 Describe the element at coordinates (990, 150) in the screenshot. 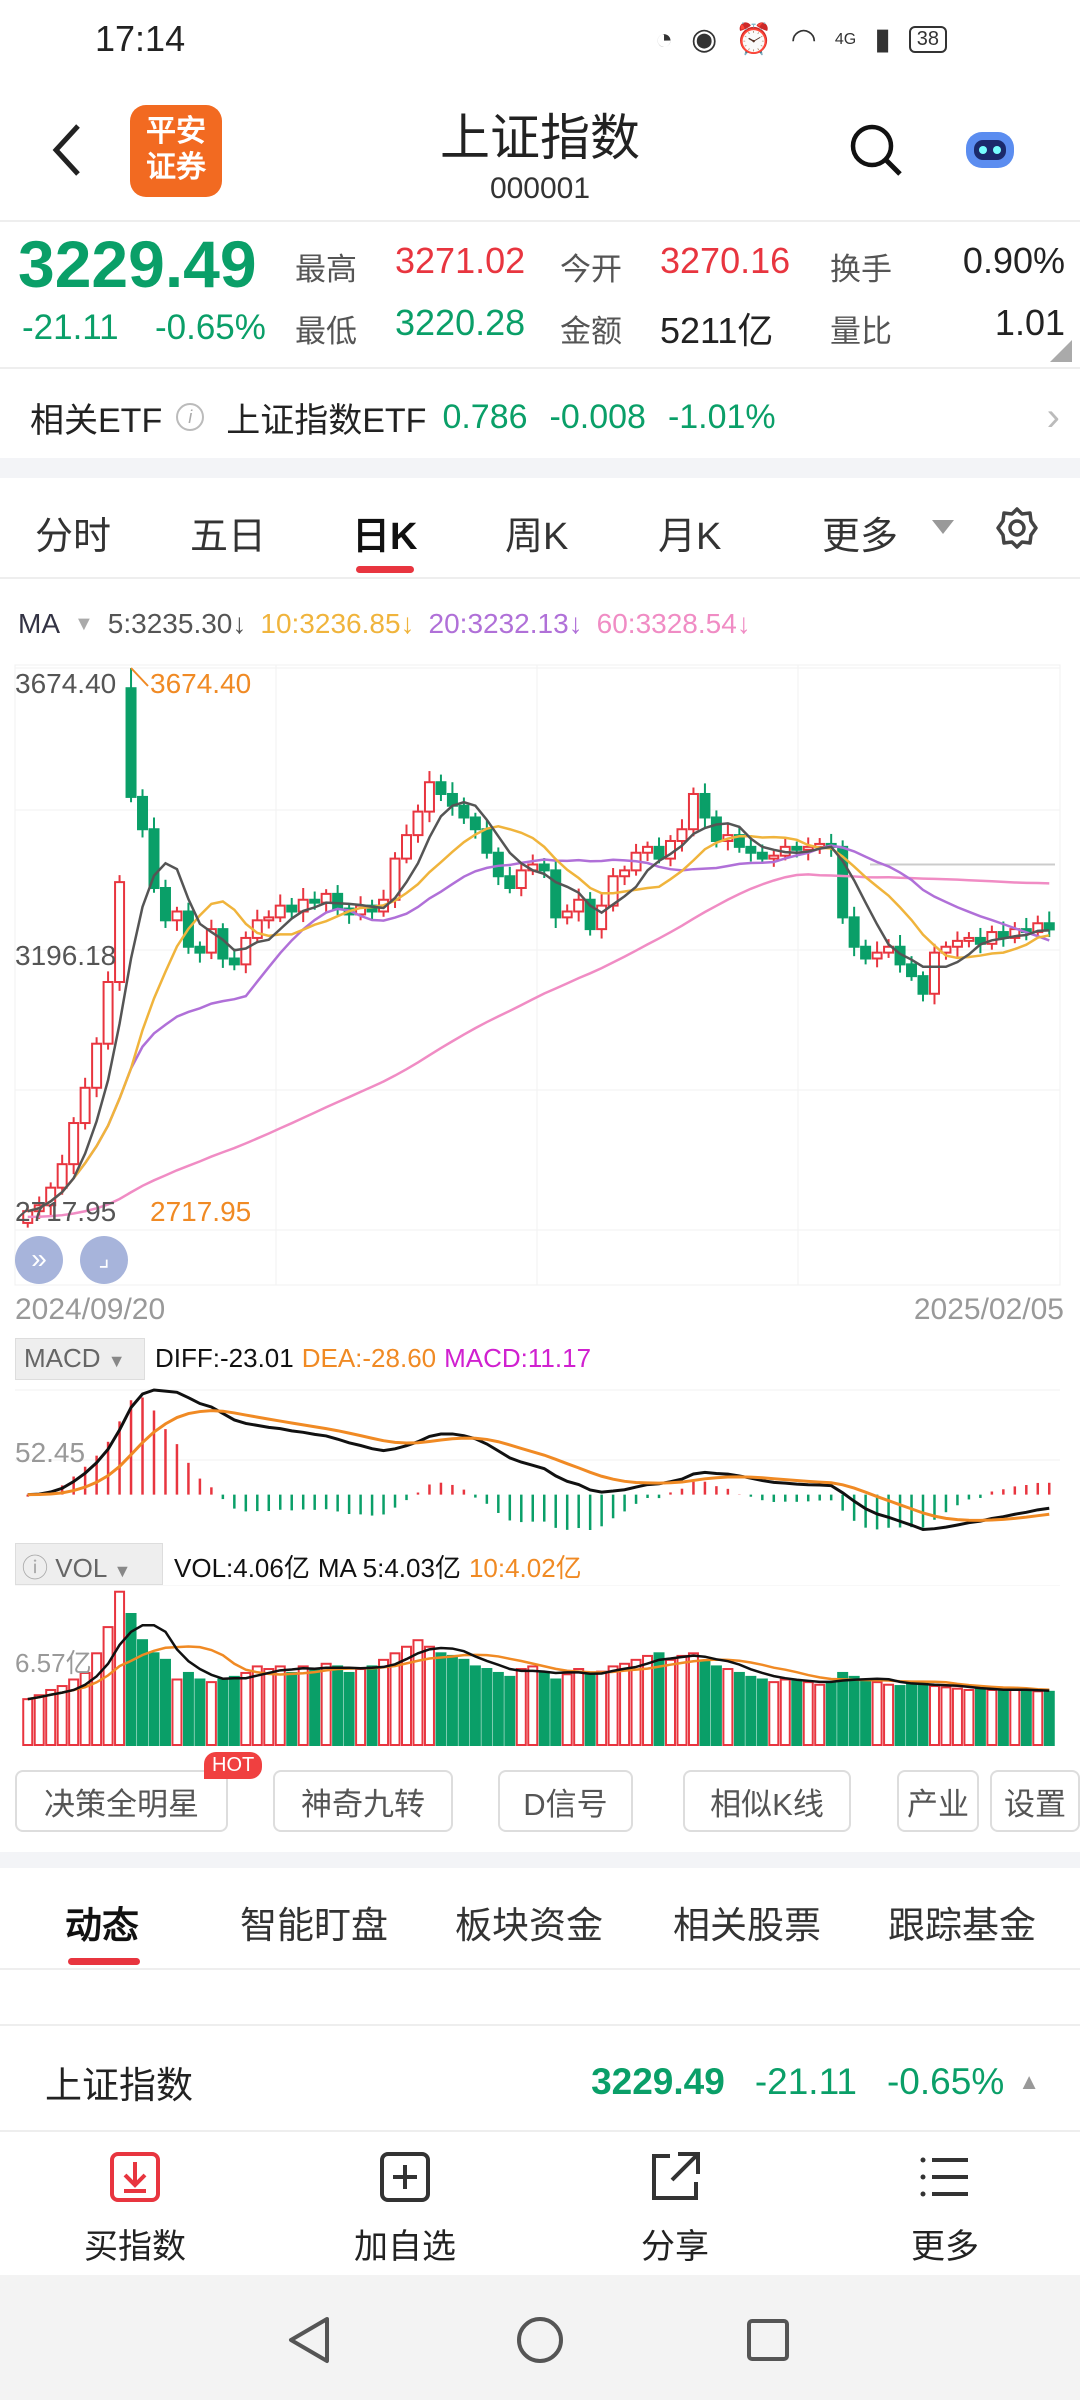

I see `robot-assistant-icon` at that location.